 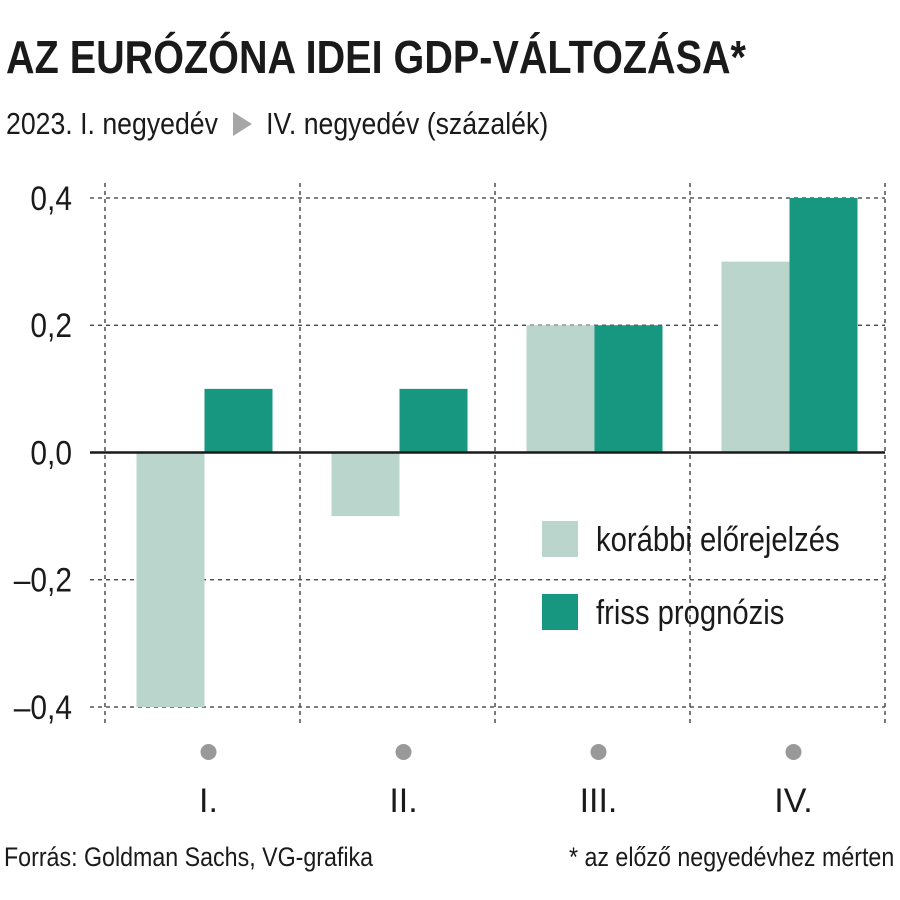 I want to click on chart-legend: korábbi előrejelzés friss prognózis, so click(x=691, y=576).